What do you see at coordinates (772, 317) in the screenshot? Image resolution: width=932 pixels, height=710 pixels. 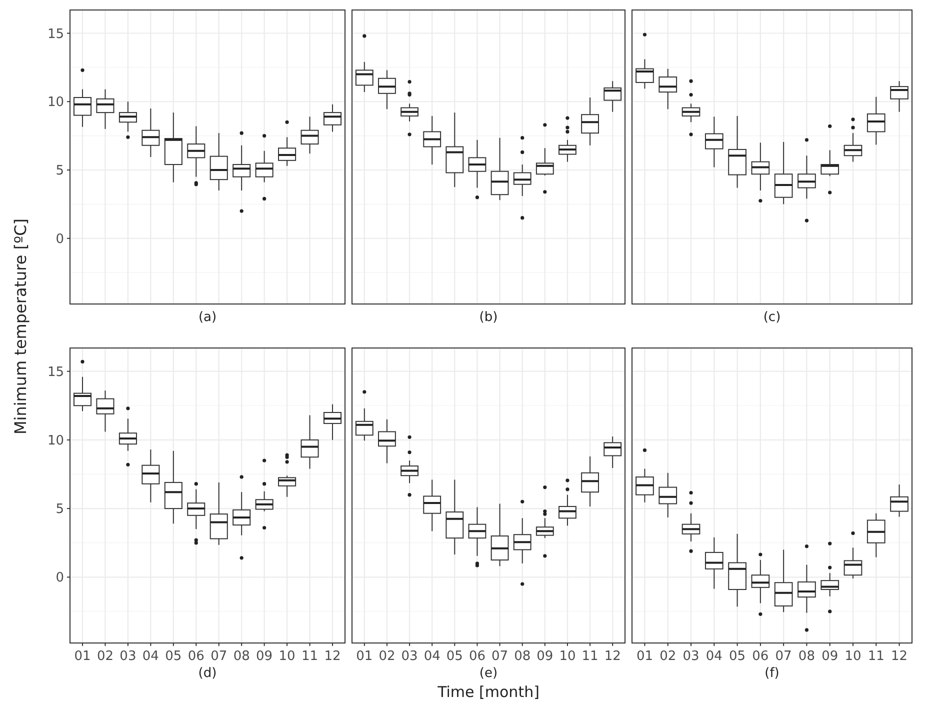 I see `x-axis-title: (c)` at bounding box center [772, 317].